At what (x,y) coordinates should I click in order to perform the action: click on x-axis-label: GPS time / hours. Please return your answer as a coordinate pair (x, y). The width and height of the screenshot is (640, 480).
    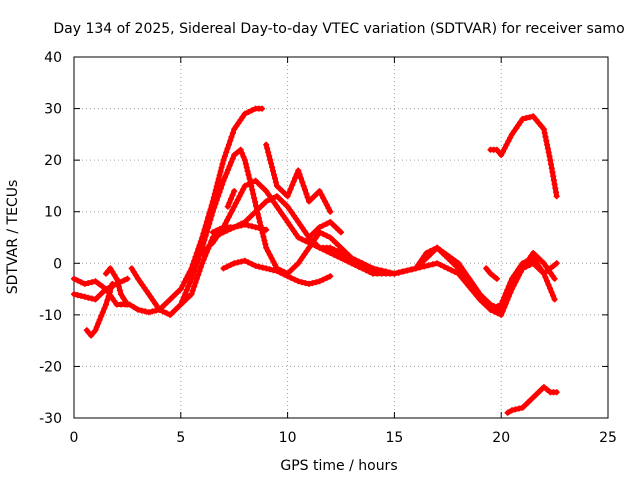
    Looking at the image, I should click on (338, 466).